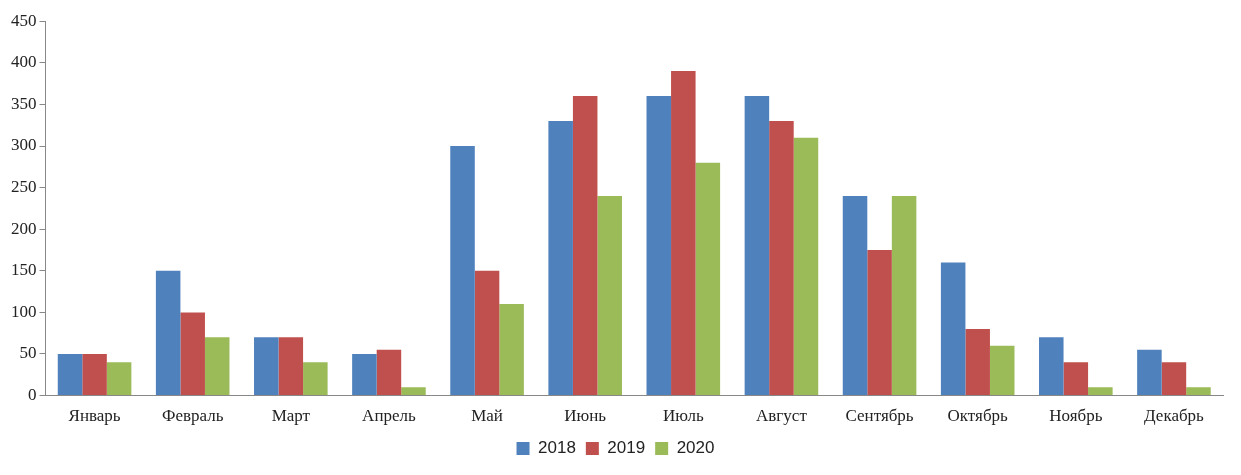  Describe the element at coordinates (487, 416) in the screenshot. I see `x-tick-label: Май` at that location.